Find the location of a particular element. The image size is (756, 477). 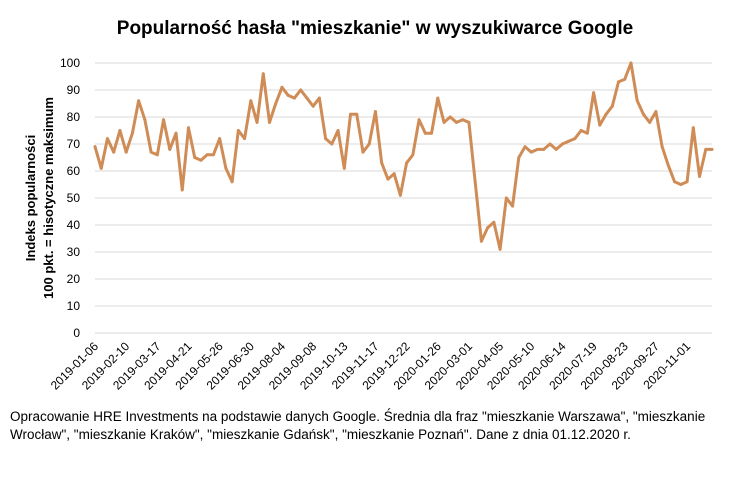

y-tick-label: 80 is located at coordinates (74, 117).